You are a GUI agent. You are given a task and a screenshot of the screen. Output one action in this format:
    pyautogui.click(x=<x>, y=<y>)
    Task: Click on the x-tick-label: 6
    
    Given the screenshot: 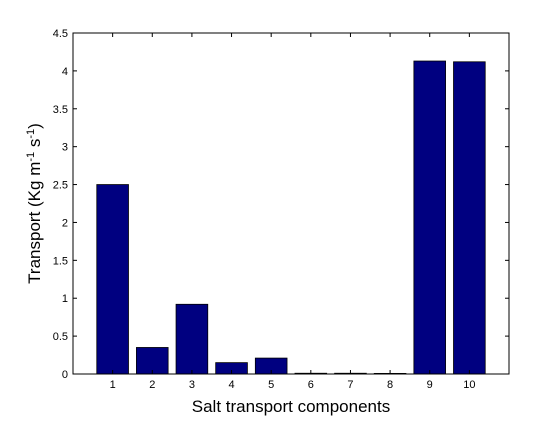 What is the action you would take?
    pyautogui.click(x=311, y=385)
    